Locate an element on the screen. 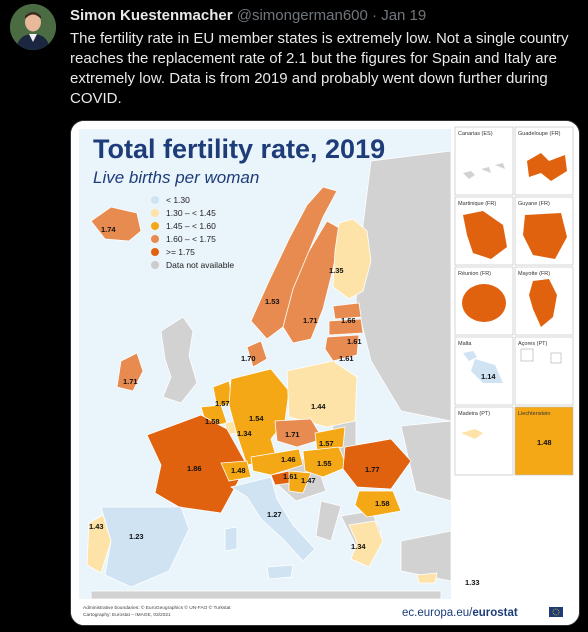 The width and height of the screenshot is (588, 632). island-sicily is located at coordinates (280, 572).